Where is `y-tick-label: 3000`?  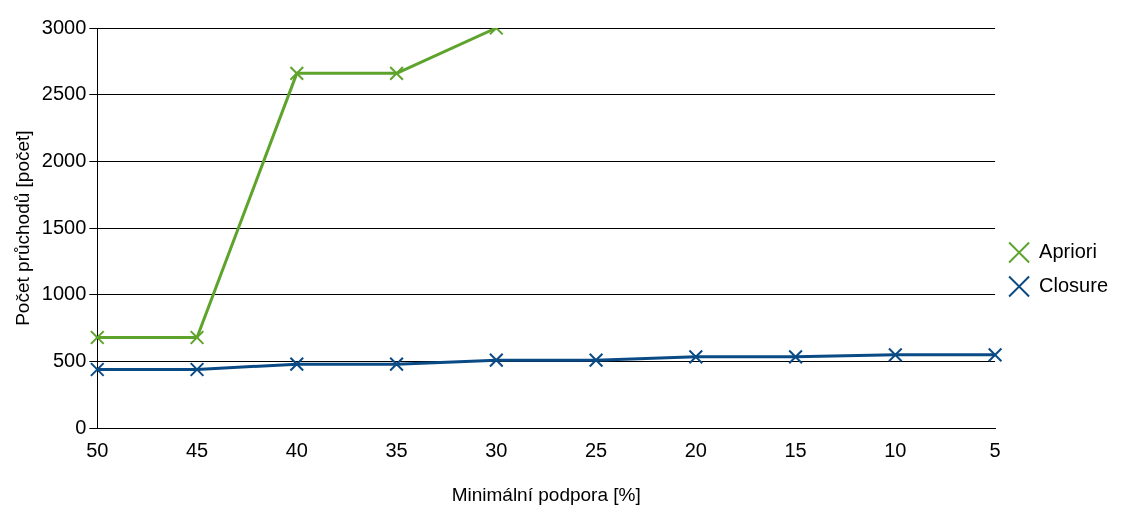 y-tick-label: 3000 is located at coordinates (64, 26).